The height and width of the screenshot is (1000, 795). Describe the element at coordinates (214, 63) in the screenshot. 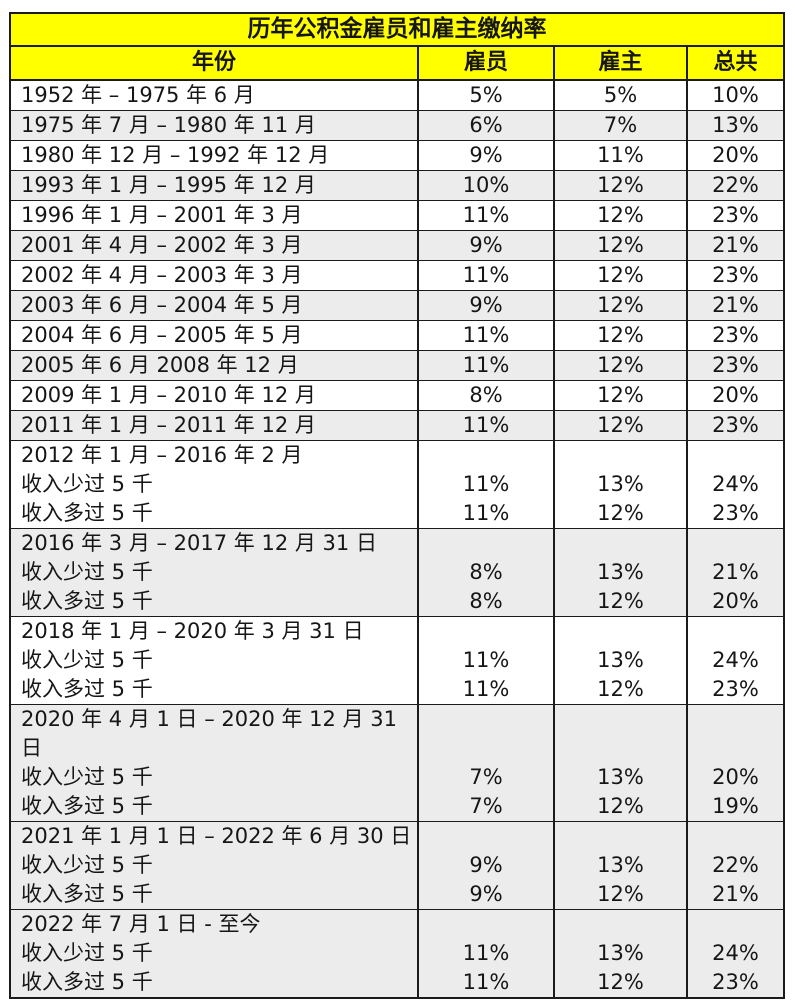

I see `column-header-period: 年份` at that location.